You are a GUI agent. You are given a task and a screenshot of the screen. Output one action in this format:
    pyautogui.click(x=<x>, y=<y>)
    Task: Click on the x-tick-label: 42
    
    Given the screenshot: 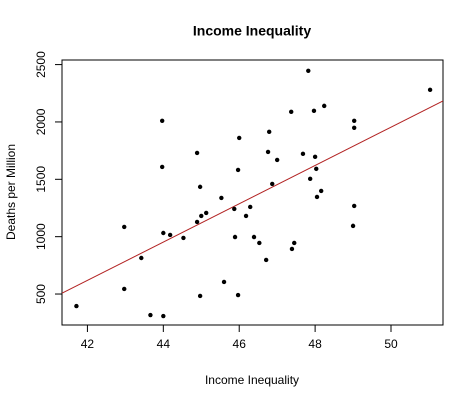 What is the action you would take?
    pyautogui.click(x=88, y=344)
    